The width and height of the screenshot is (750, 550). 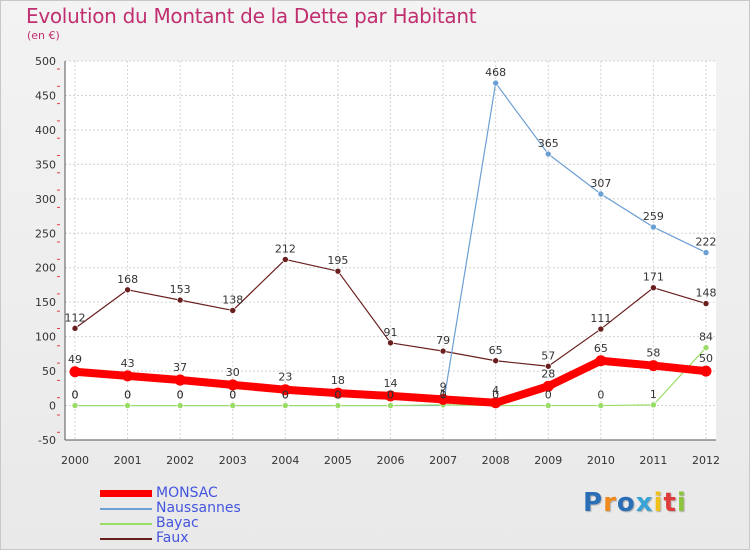 I want to click on y-tick-label: 100, so click(x=45, y=337).